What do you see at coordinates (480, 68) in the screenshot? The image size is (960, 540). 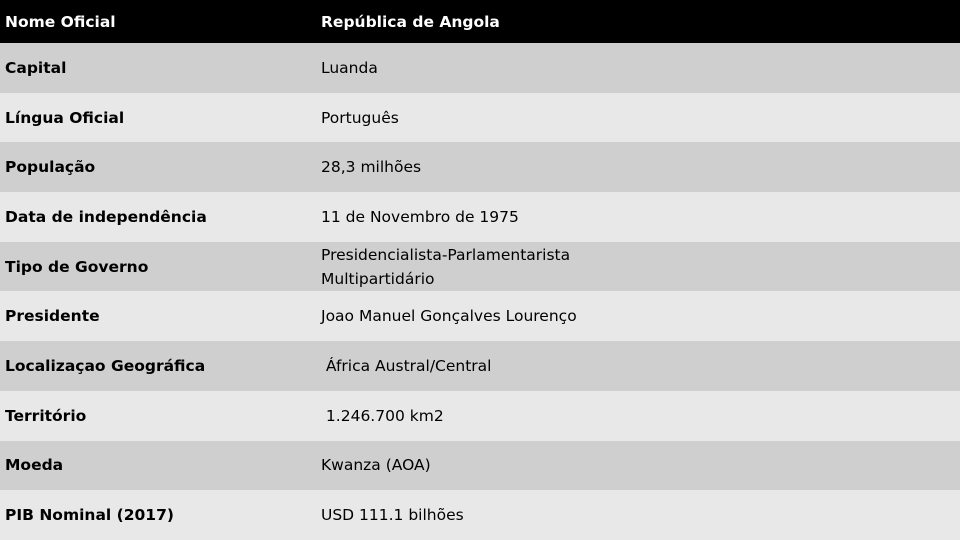 I see `table-row: Capital Luanda` at bounding box center [480, 68].